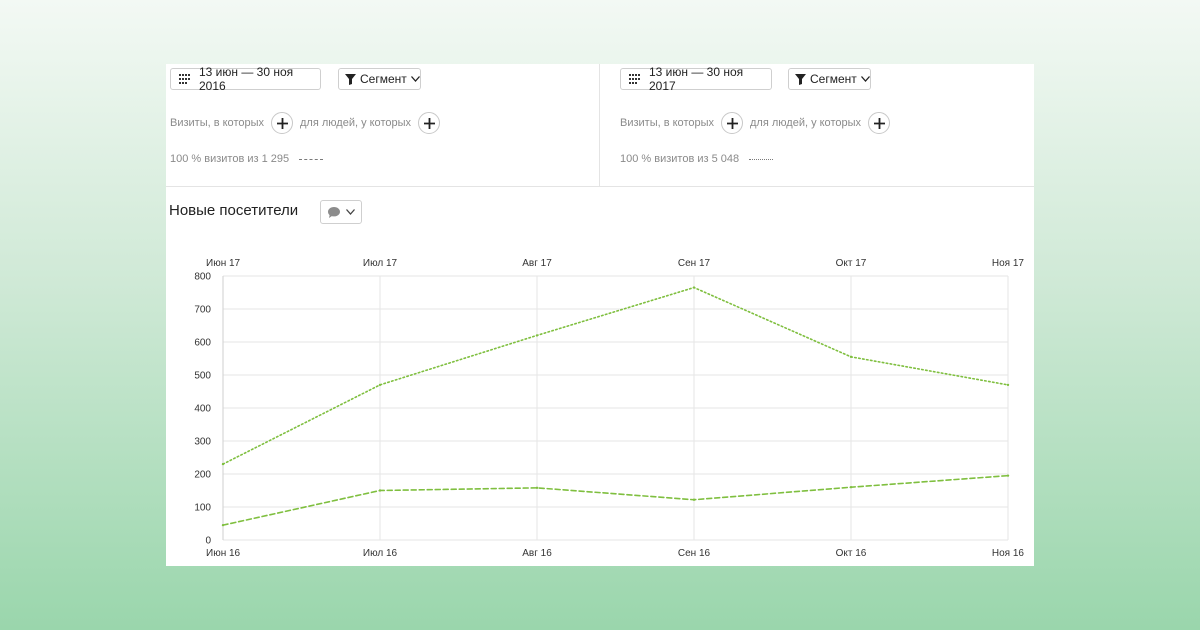 The width and height of the screenshot is (1200, 630). What do you see at coordinates (380, 553) in the screenshot?
I see `x-bottom-tick-label: Июл 16` at bounding box center [380, 553].